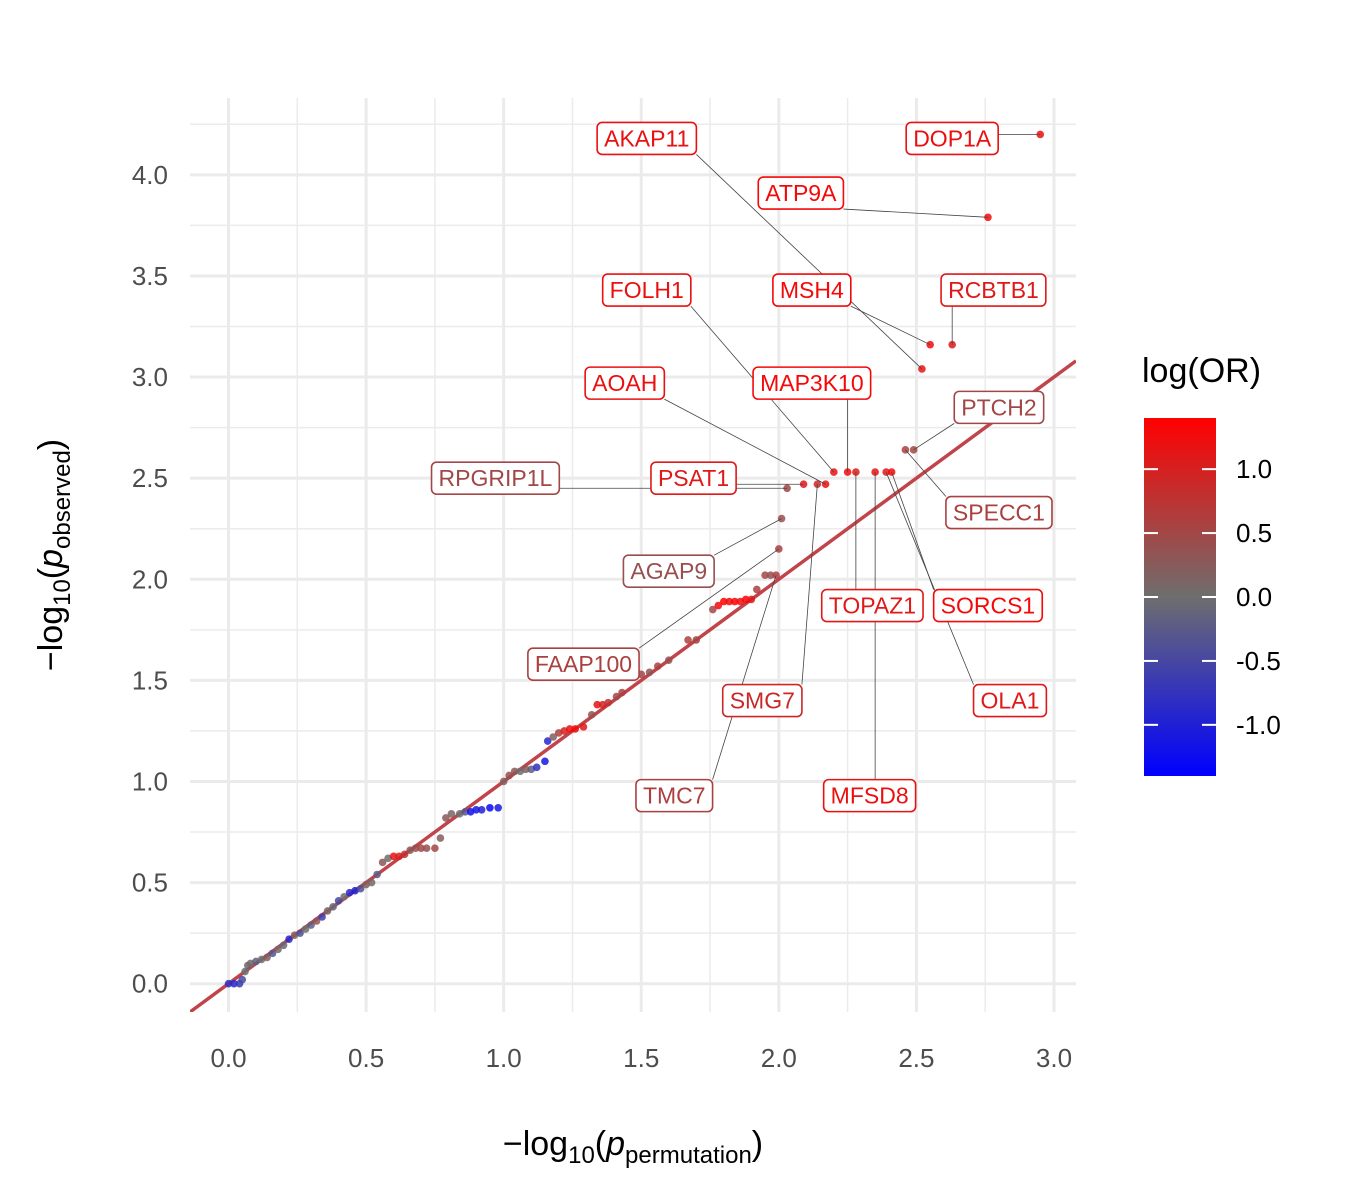 This screenshot has width=1350, height=1200. I want to click on gene-label: MSH4, so click(812, 290).